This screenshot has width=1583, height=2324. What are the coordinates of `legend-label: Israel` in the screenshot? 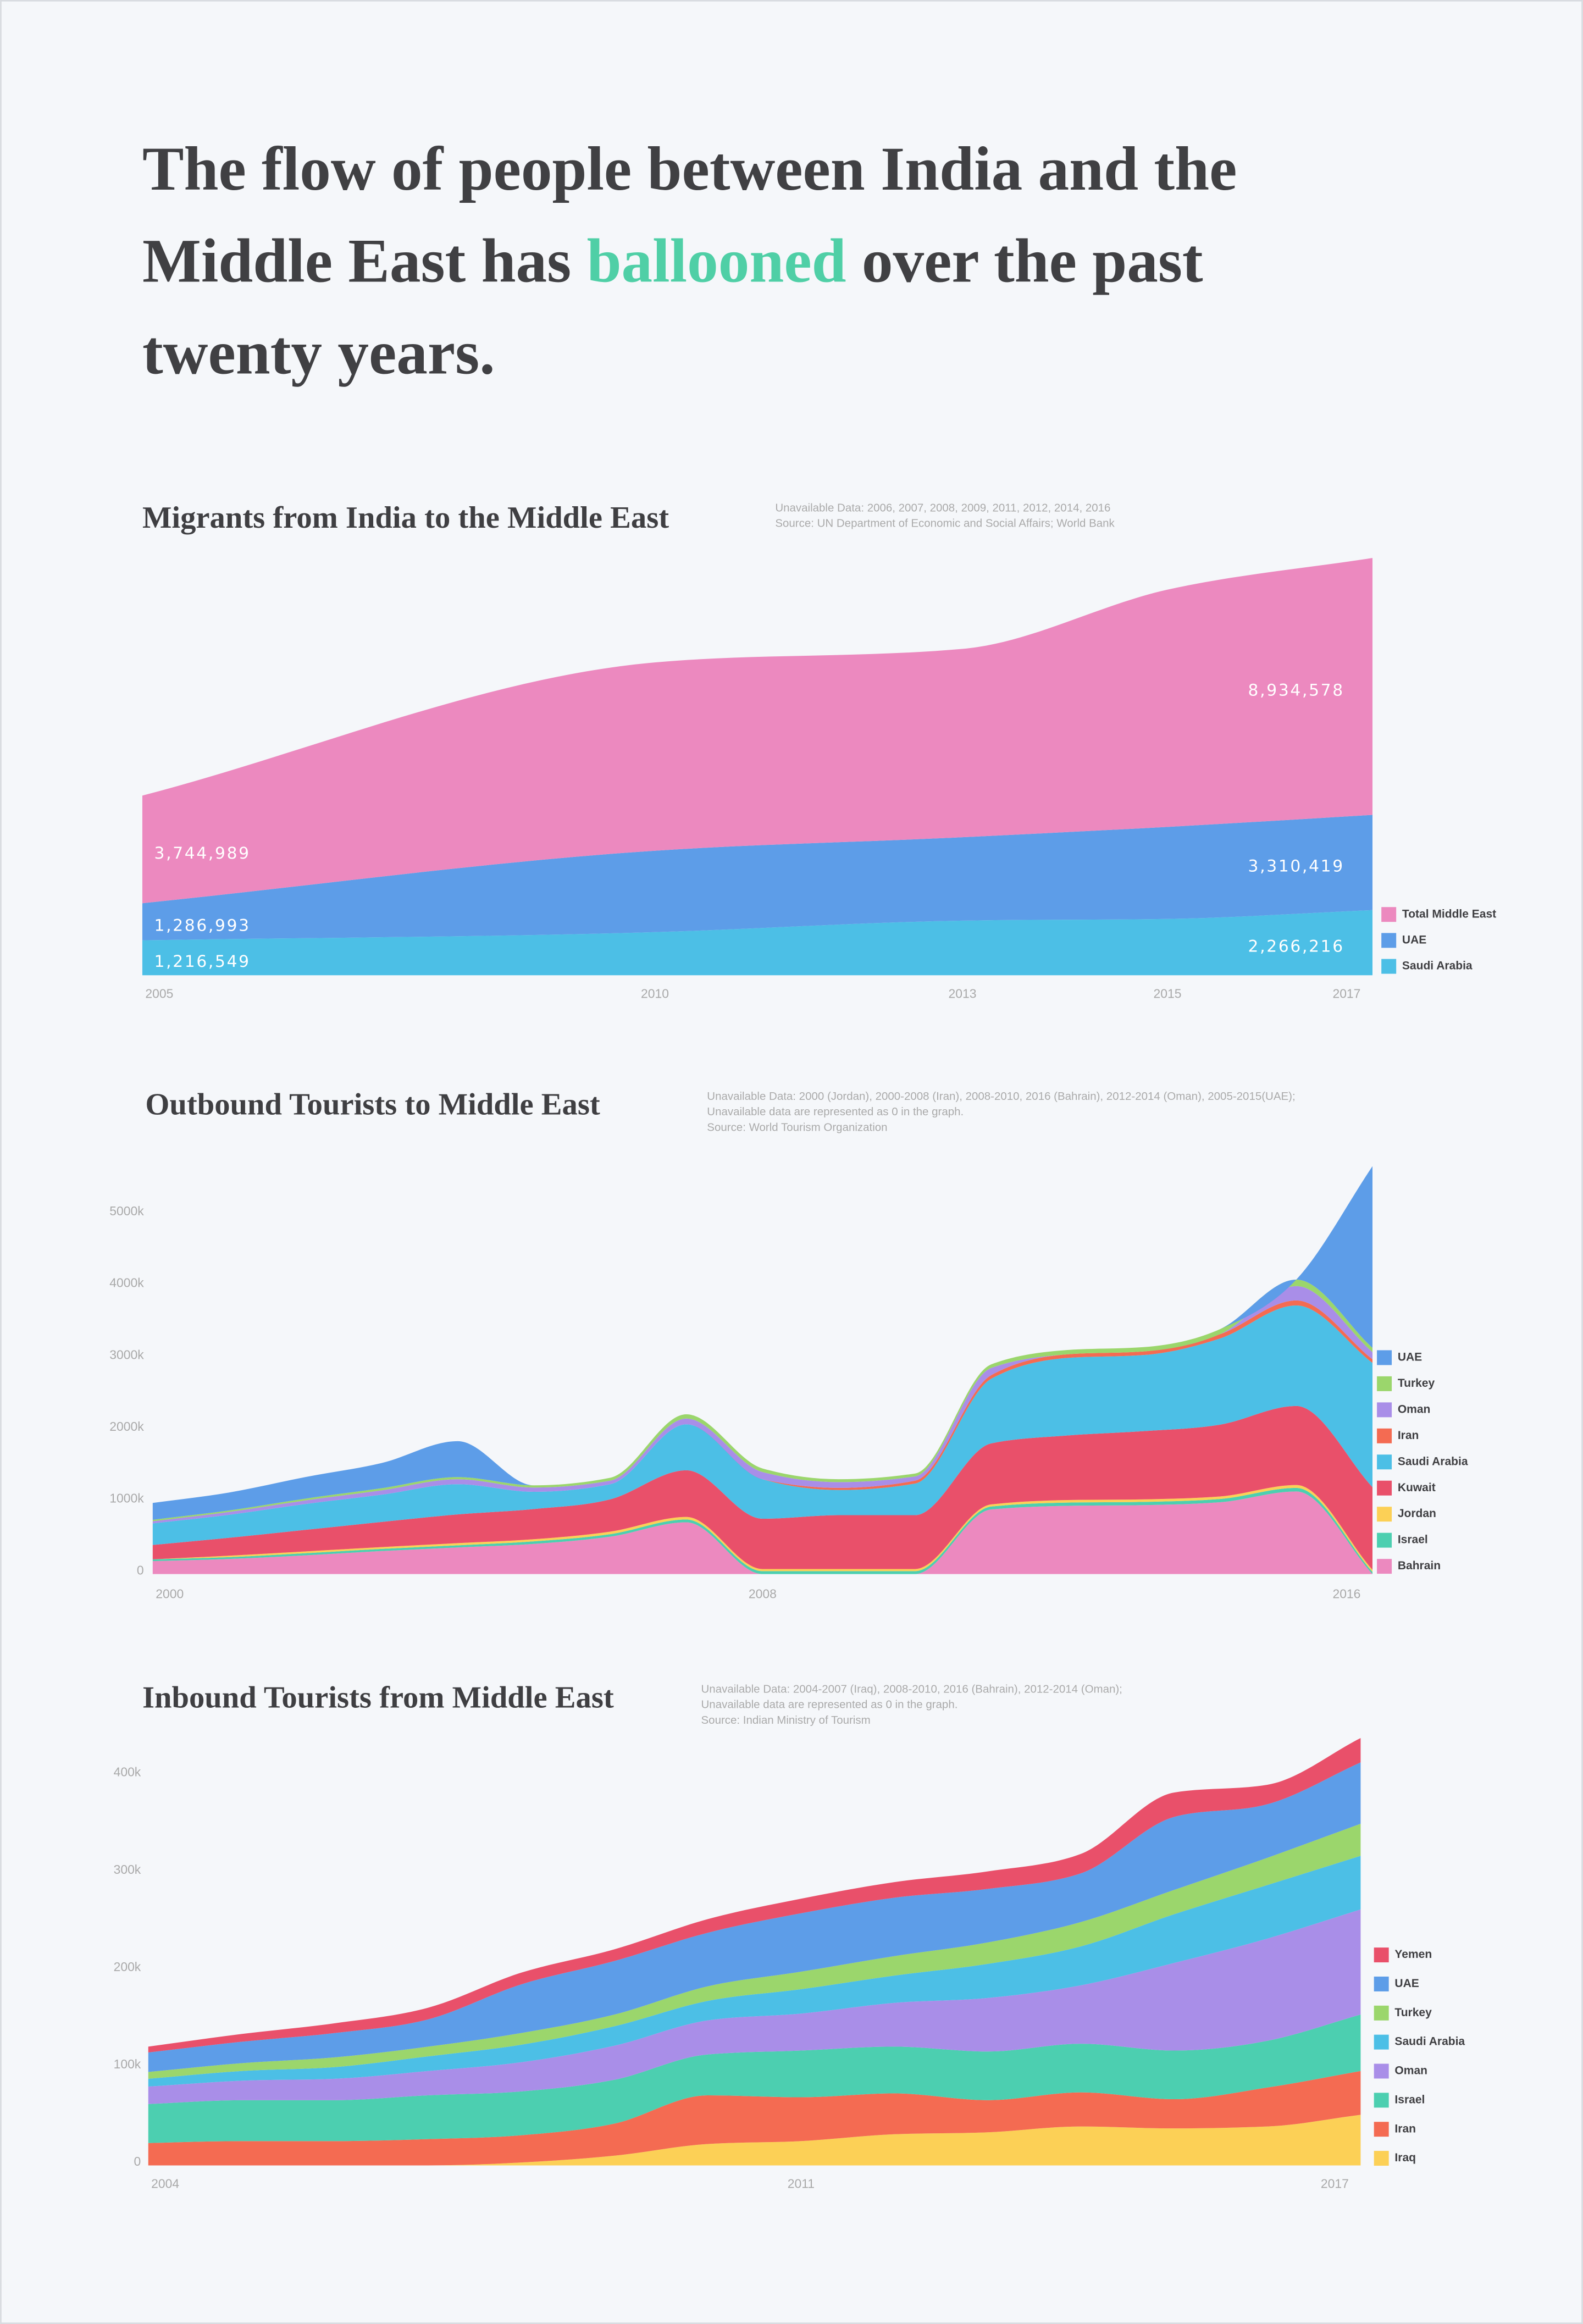 It's located at (1413, 1540).